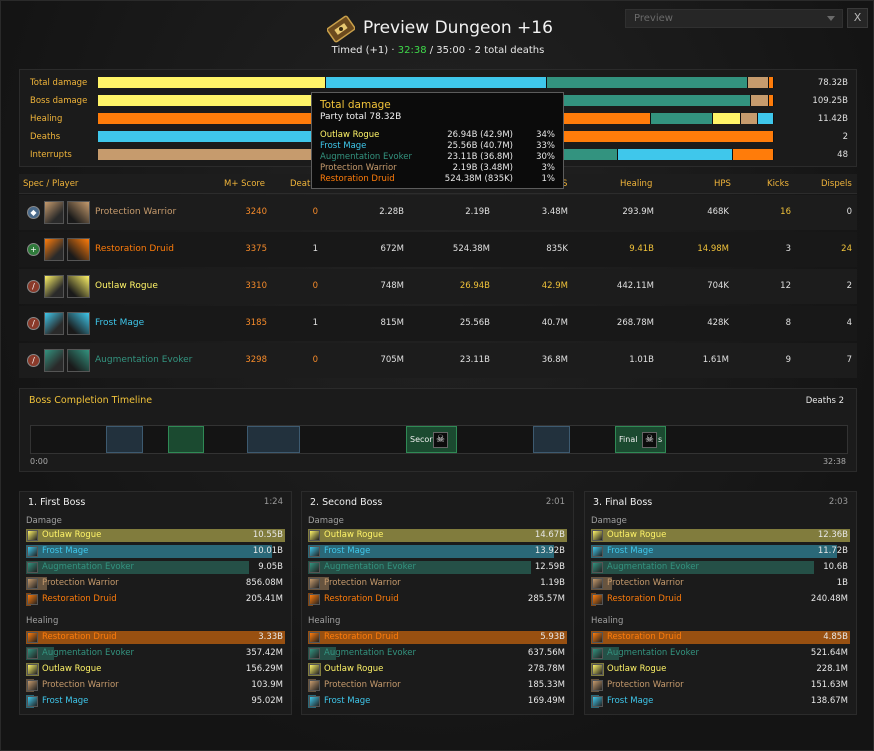 Image resolution: width=874 pixels, height=751 pixels. I want to click on summary-bar, so click(436, 82).